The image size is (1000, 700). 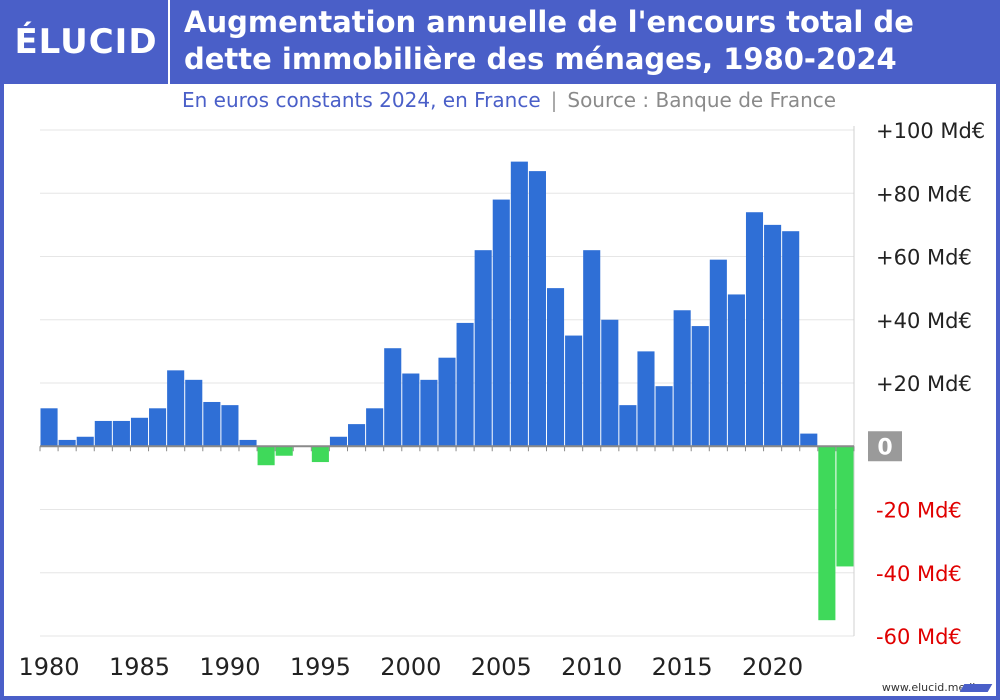 What do you see at coordinates (49, 427) in the screenshot?
I see `bar-1980` at bounding box center [49, 427].